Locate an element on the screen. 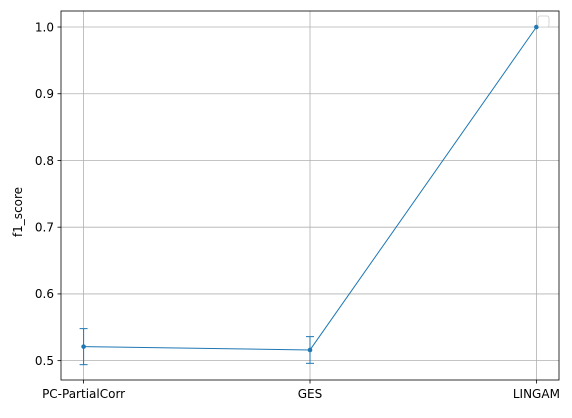 This screenshot has height=418, width=572. legend-box is located at coordinates (543, 21).